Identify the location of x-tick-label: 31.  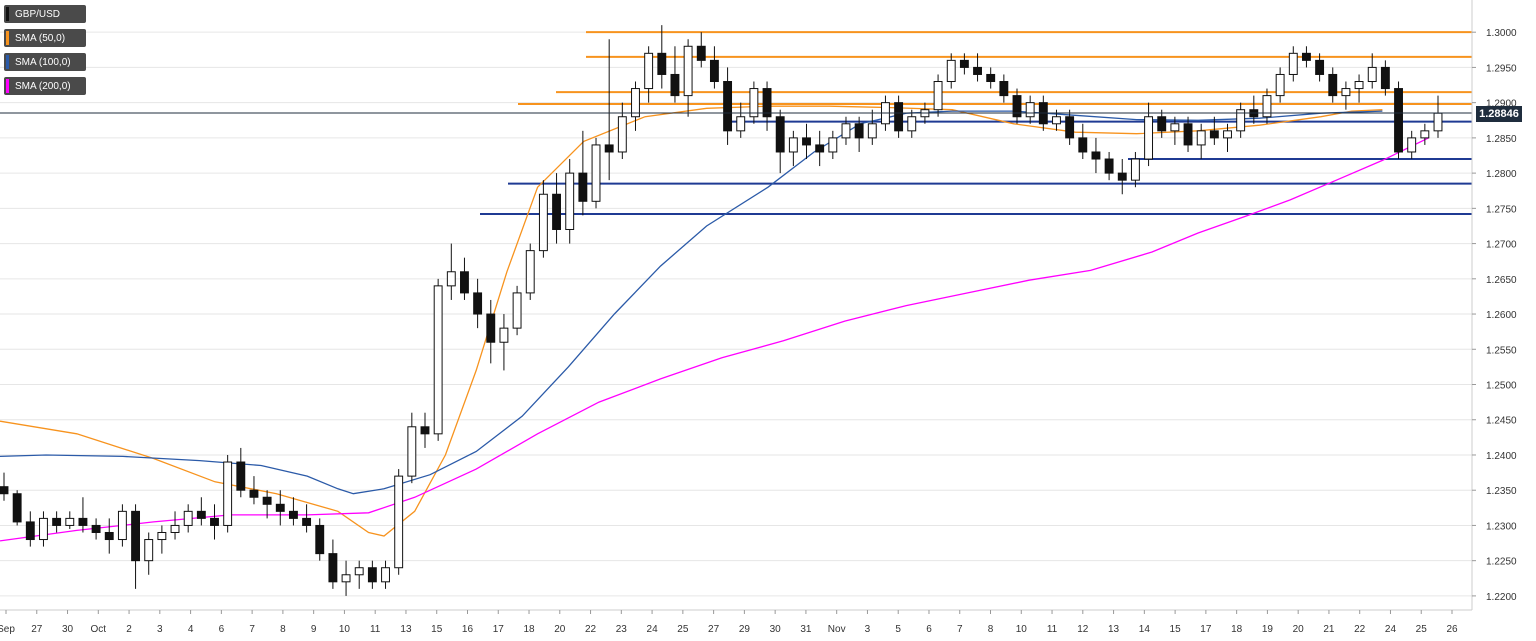
(806, 629).